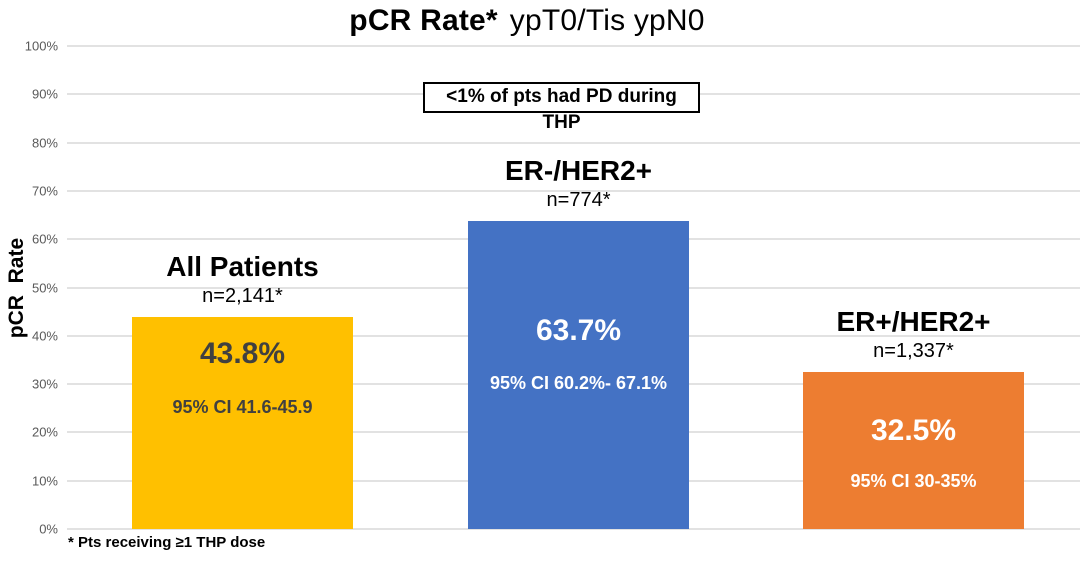 The width and height of the screenshot is (1080, 562). Describe the element at coordinates (561, 107) in the screenshot. I see `annotation-box: <1% of pts had PD during THP` at that location.